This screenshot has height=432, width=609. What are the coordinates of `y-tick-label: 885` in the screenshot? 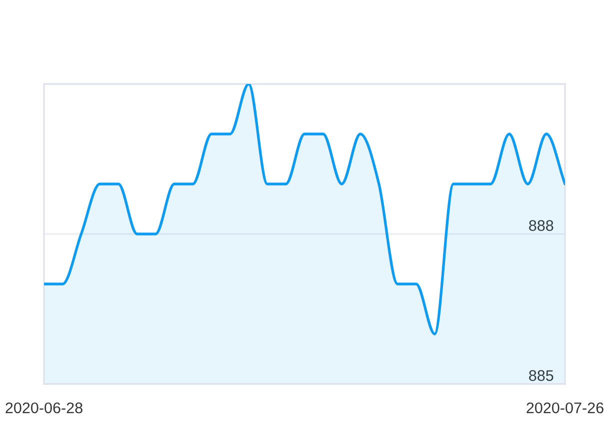 It's located at (541, 375).